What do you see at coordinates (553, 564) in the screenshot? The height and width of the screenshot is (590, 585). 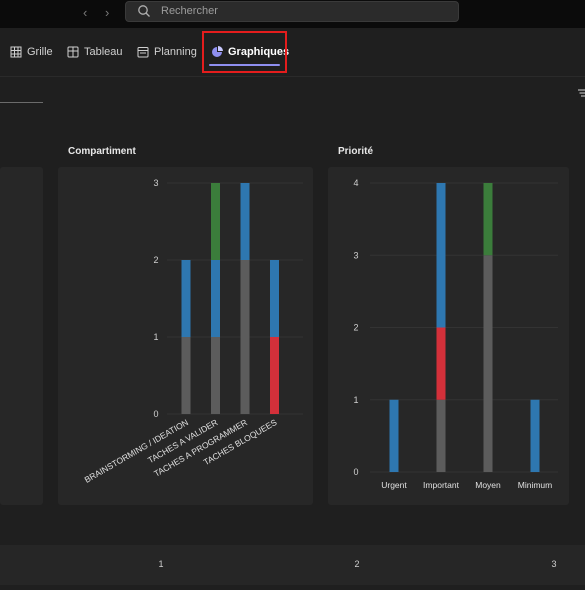 I see `x-tick-label: 3` at bounding box center [553, 564].